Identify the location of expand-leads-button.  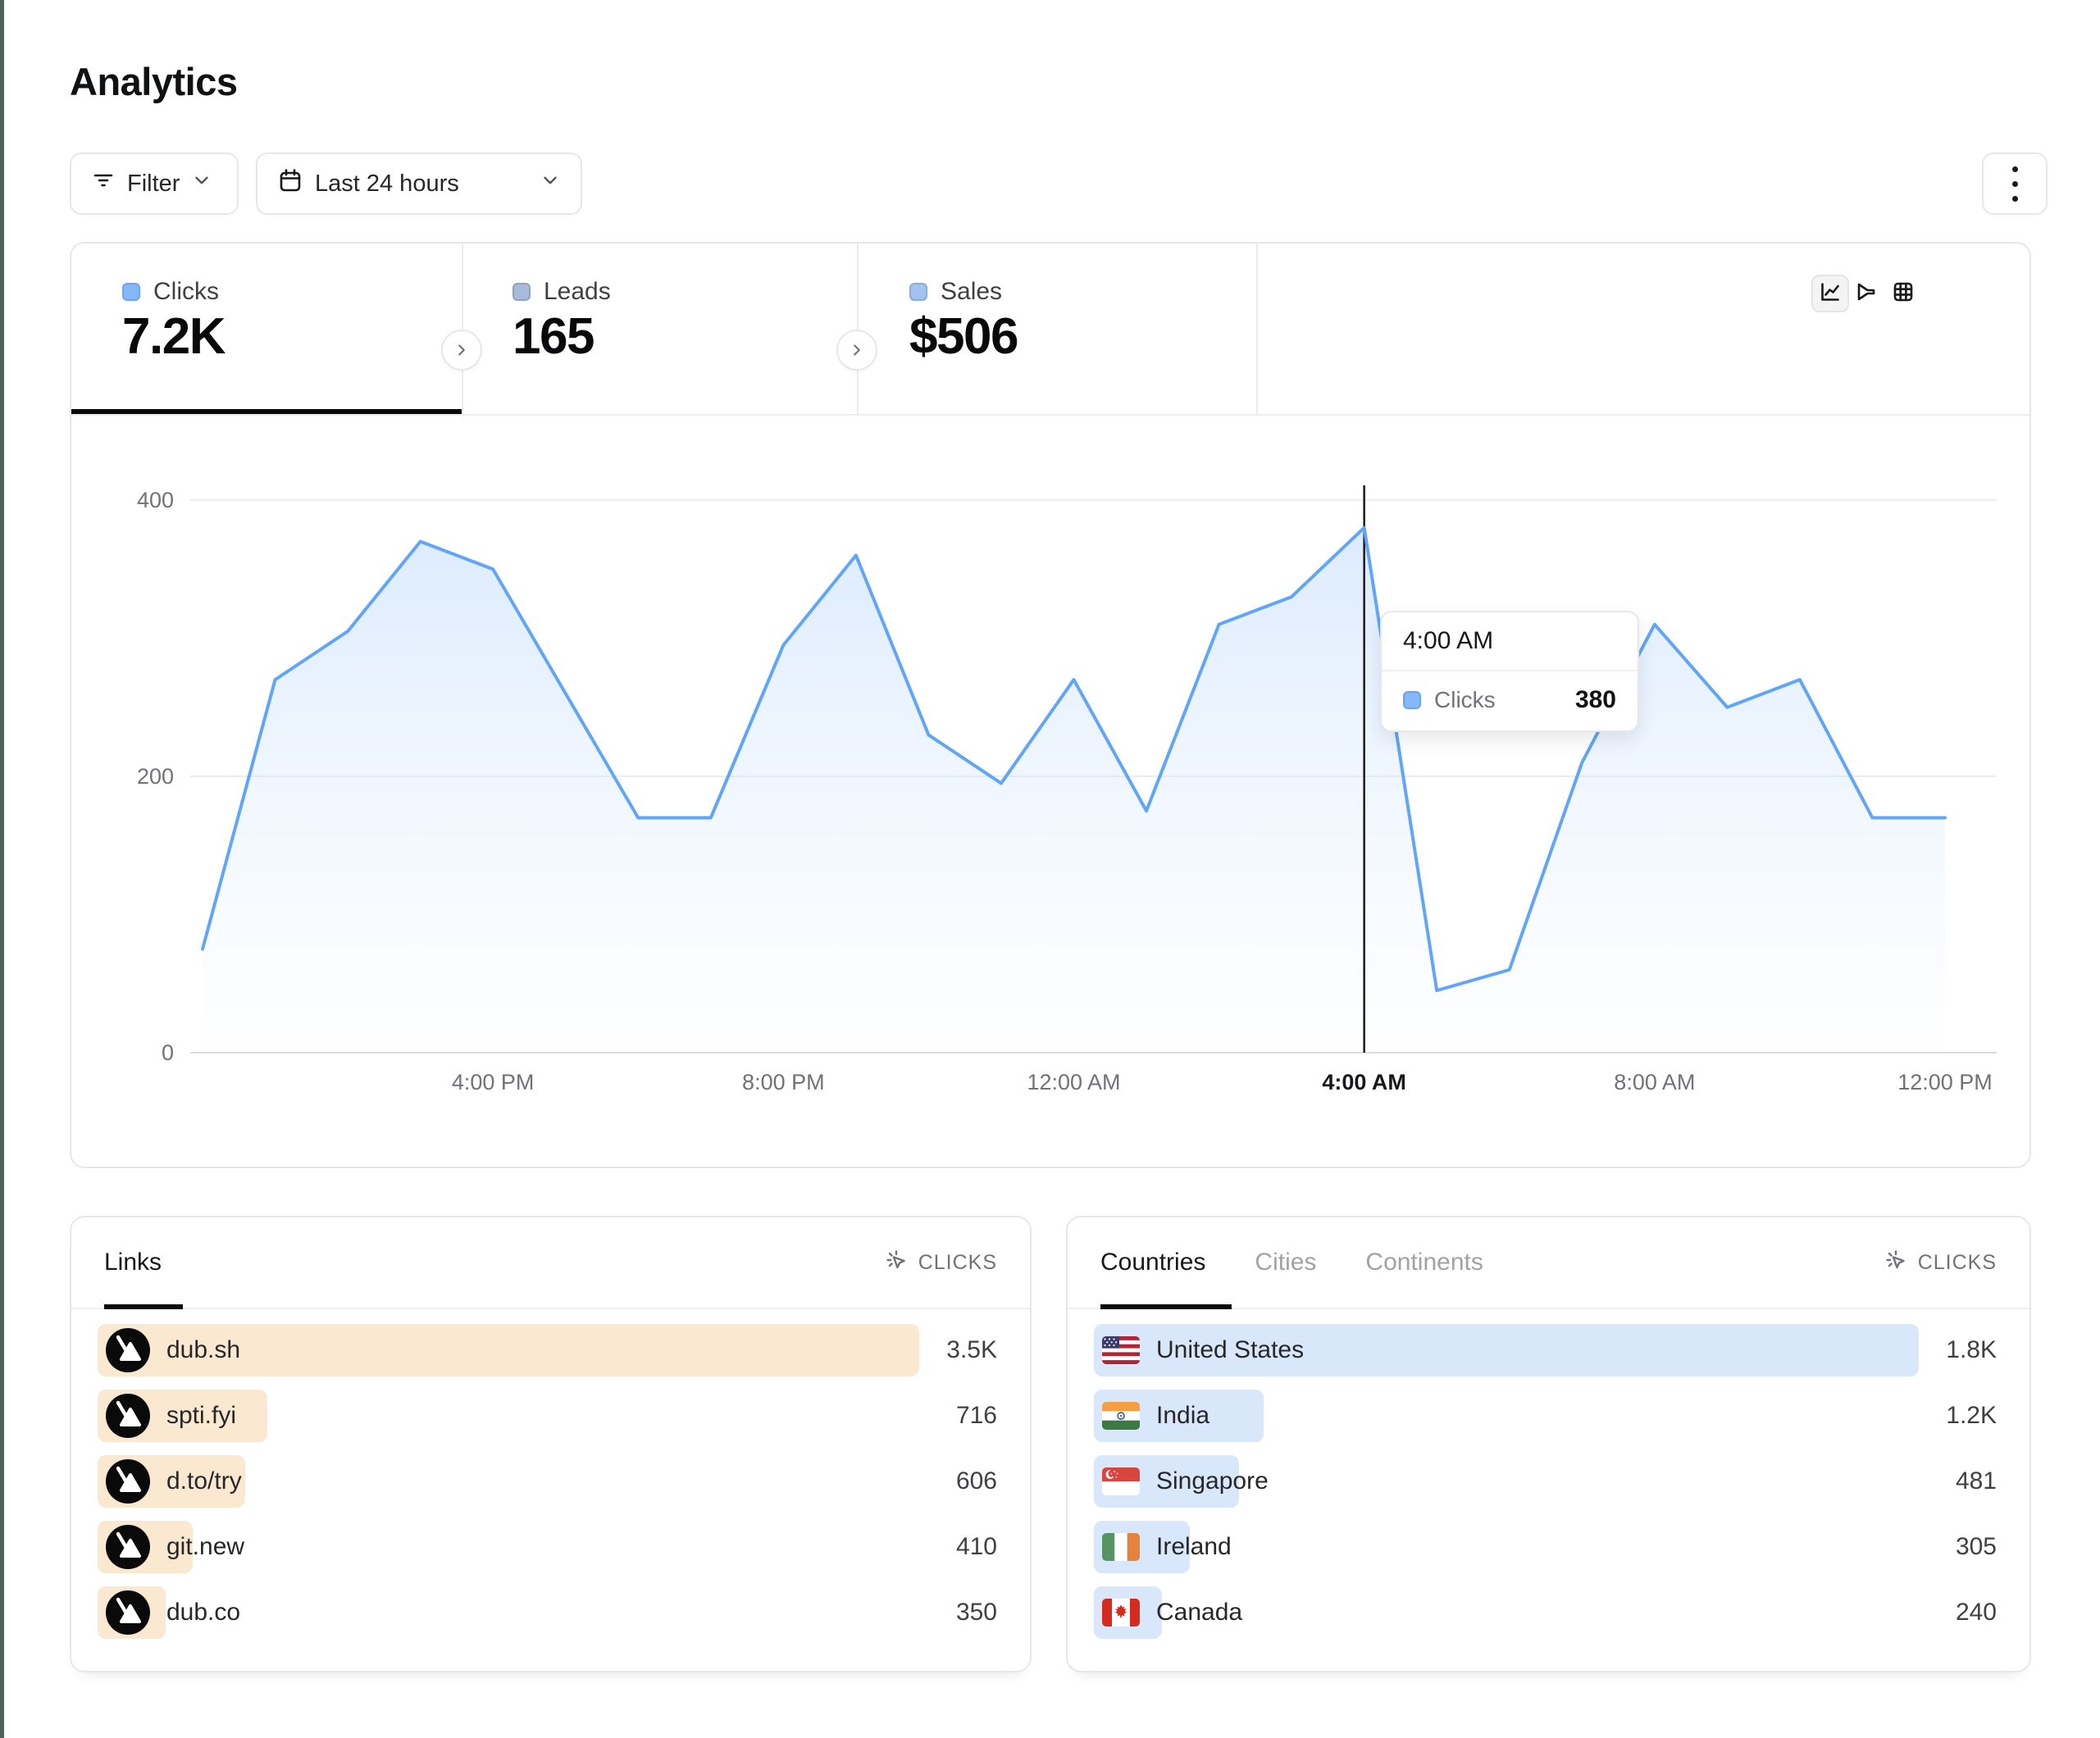
(461, 350).